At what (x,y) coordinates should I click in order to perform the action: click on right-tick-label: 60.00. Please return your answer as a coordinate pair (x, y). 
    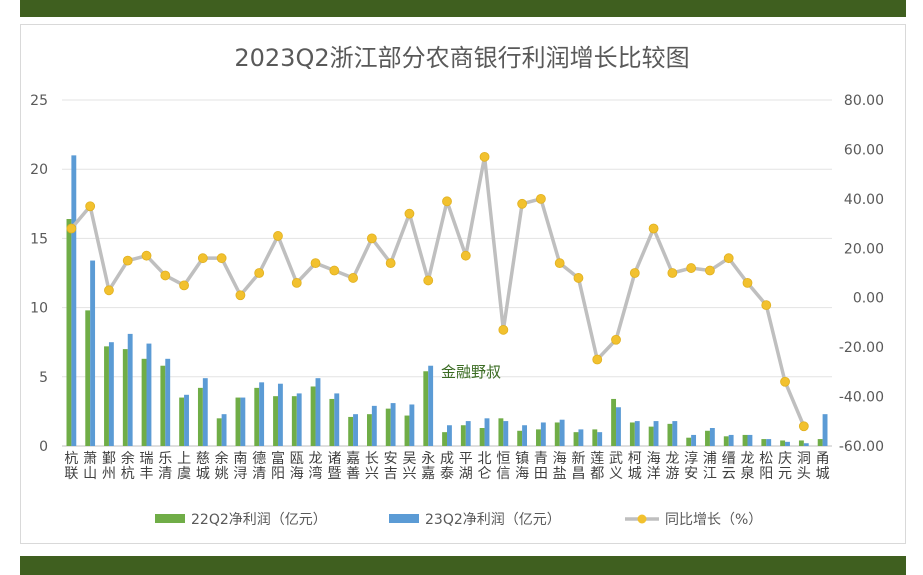
    Looking at the image, I should click on (864, 150).